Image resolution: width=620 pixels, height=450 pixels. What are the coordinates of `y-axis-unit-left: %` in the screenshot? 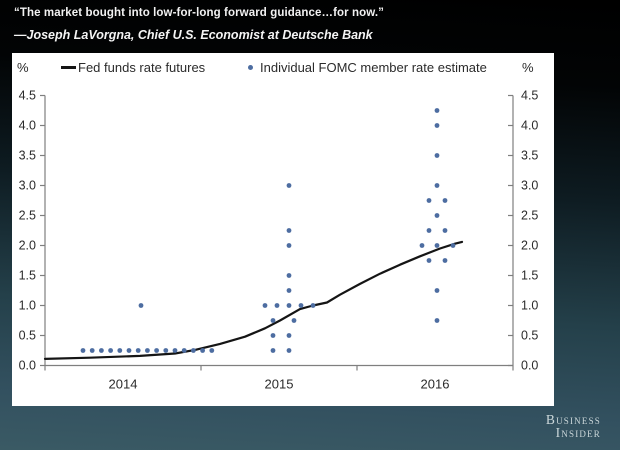 It's located at (23, 67).